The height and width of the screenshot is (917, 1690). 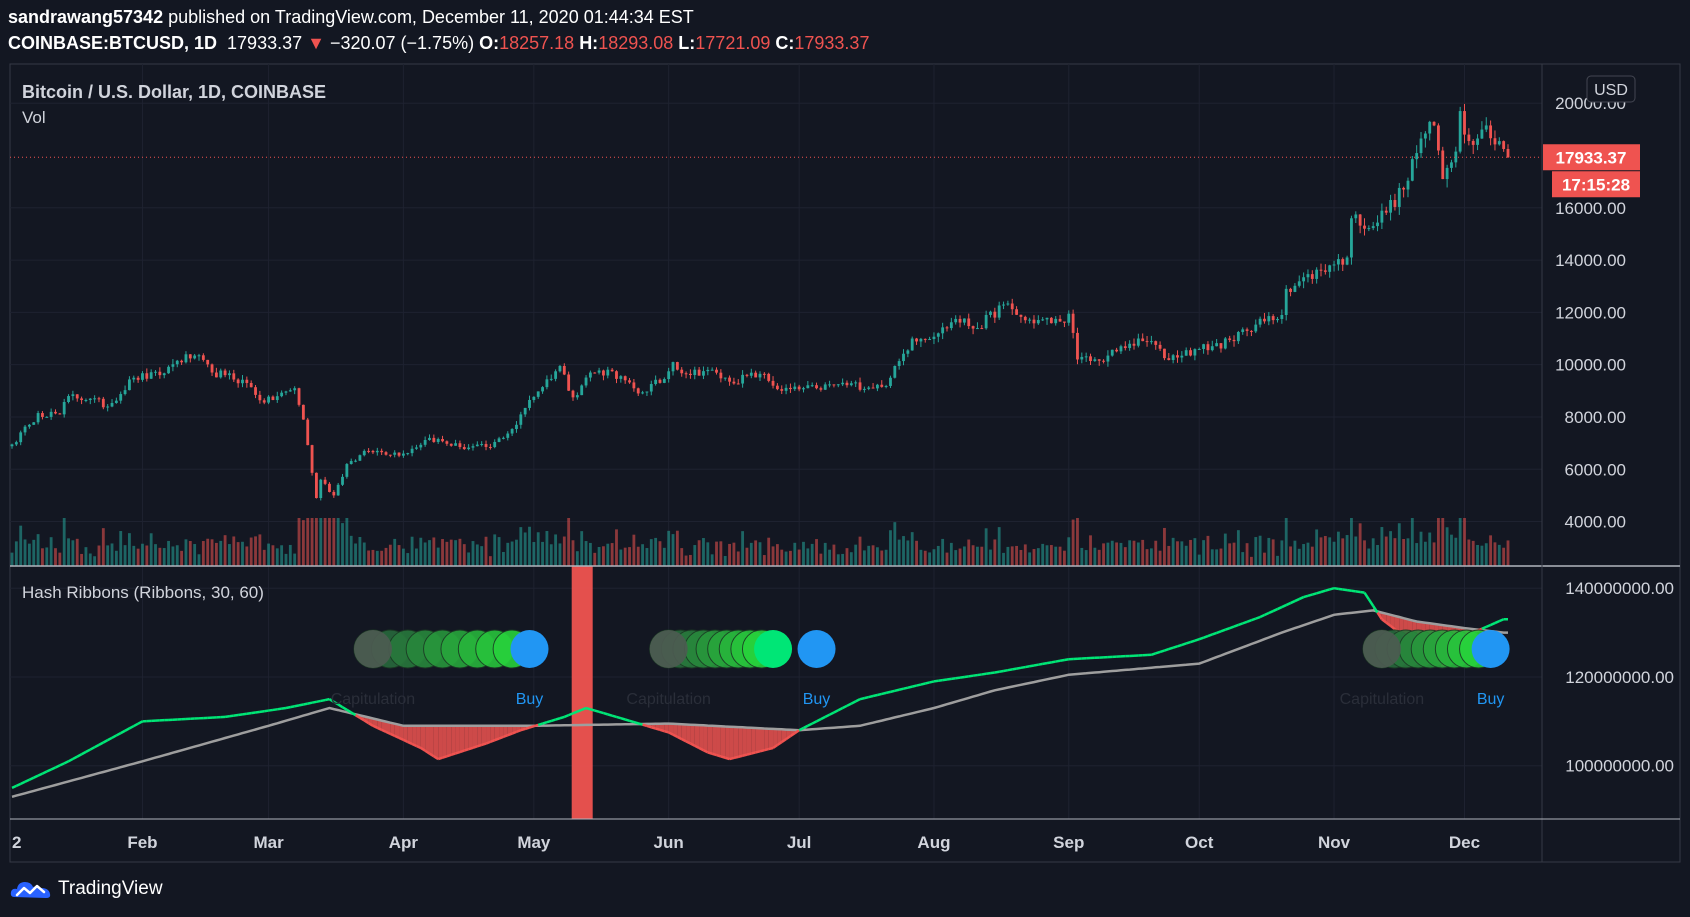 What do you see at coordinates (1382, 699) in the screenshot?
I see `capitulation-label: Capitulation` at bounding box center [1382, 699].